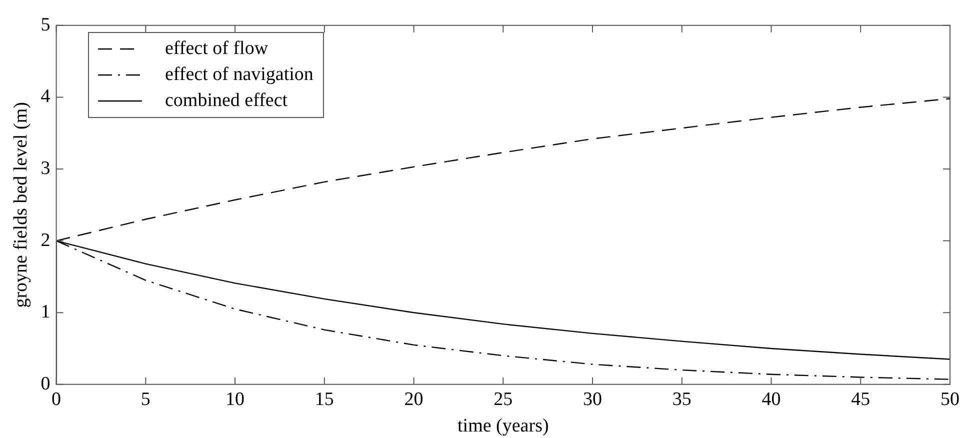 The height and width of the screenshot is (438, 970). What do you see at coordinates (45, 383) in the screenshot?
I see `y-tick-label: 0` at bounding box center [45, 383].